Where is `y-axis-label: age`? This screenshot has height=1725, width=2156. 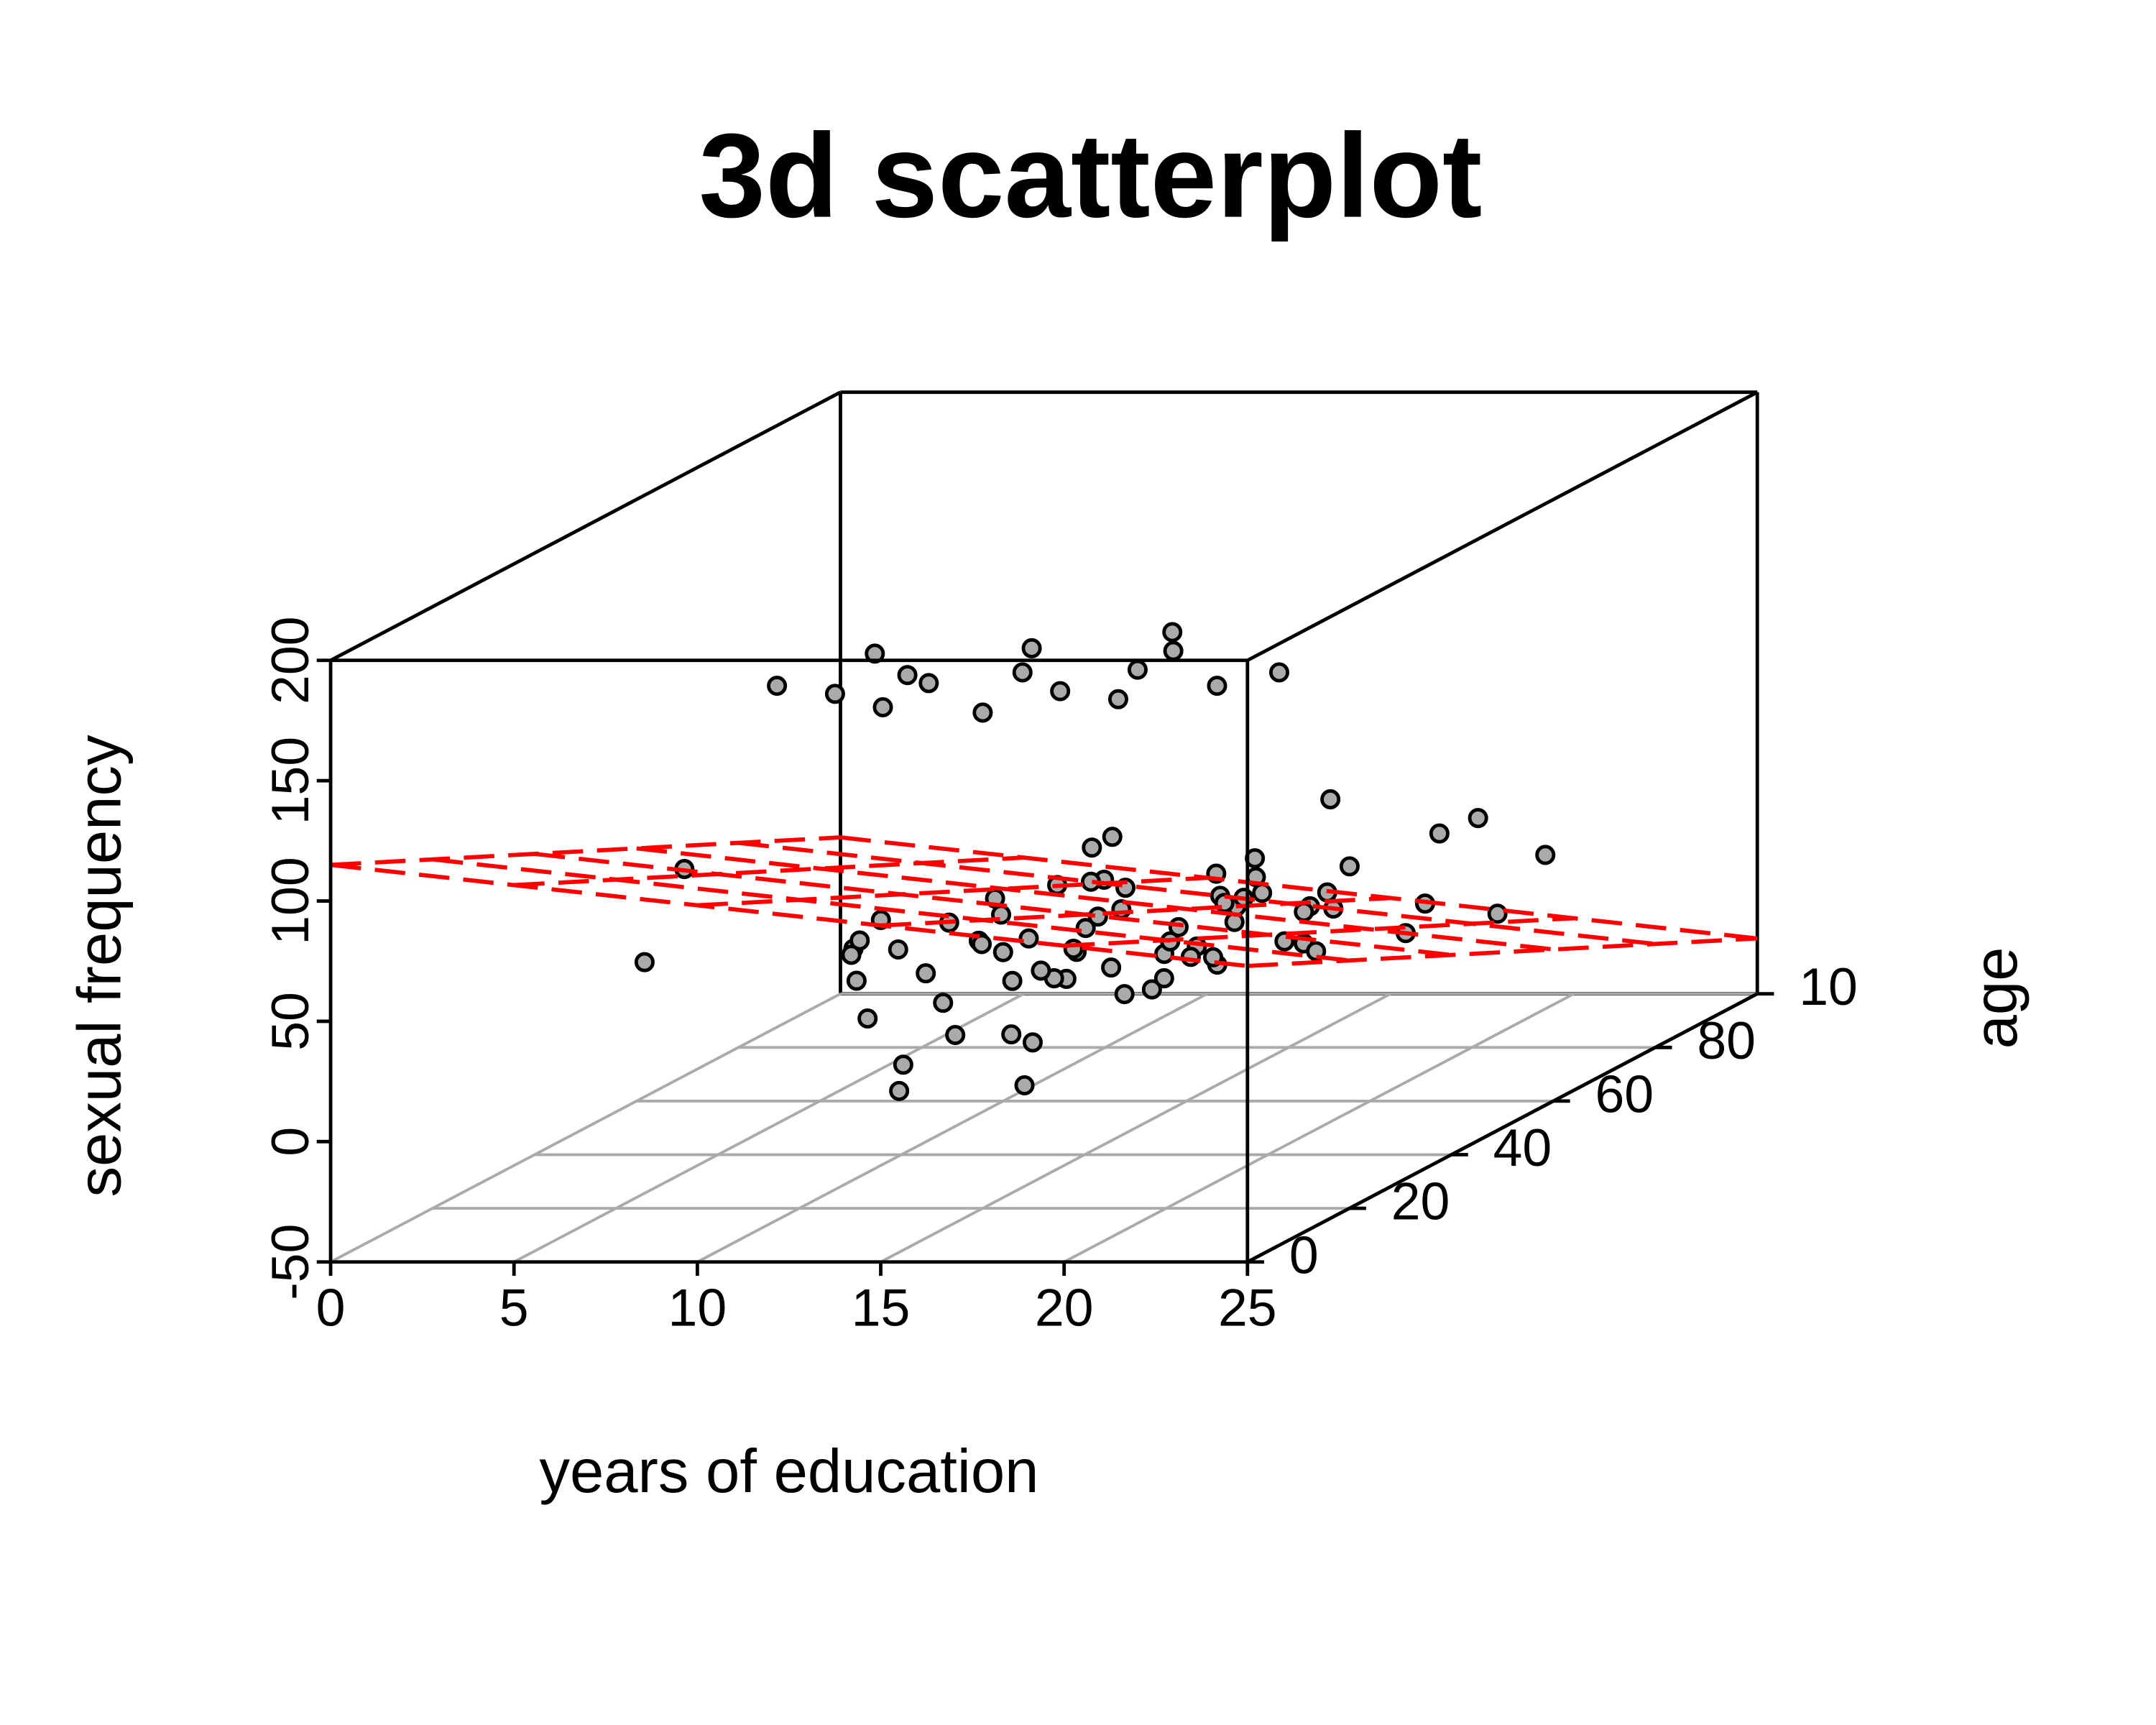 y-axis-label: age is located at coordinates (1996, 998).